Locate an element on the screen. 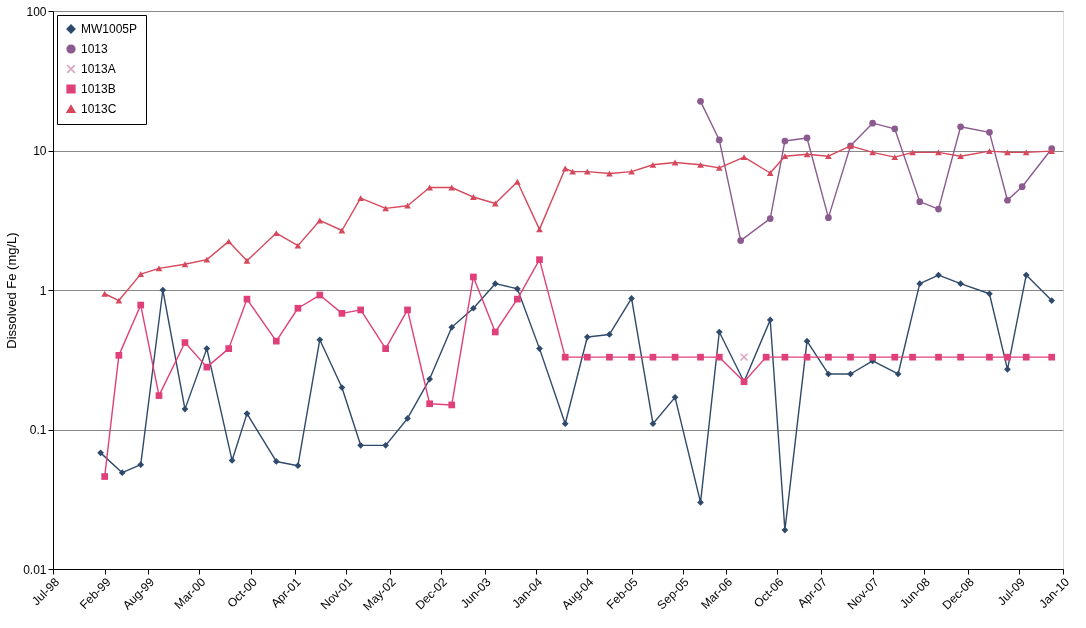  legend-label: MW1005P is located at coordinates (109, 29).